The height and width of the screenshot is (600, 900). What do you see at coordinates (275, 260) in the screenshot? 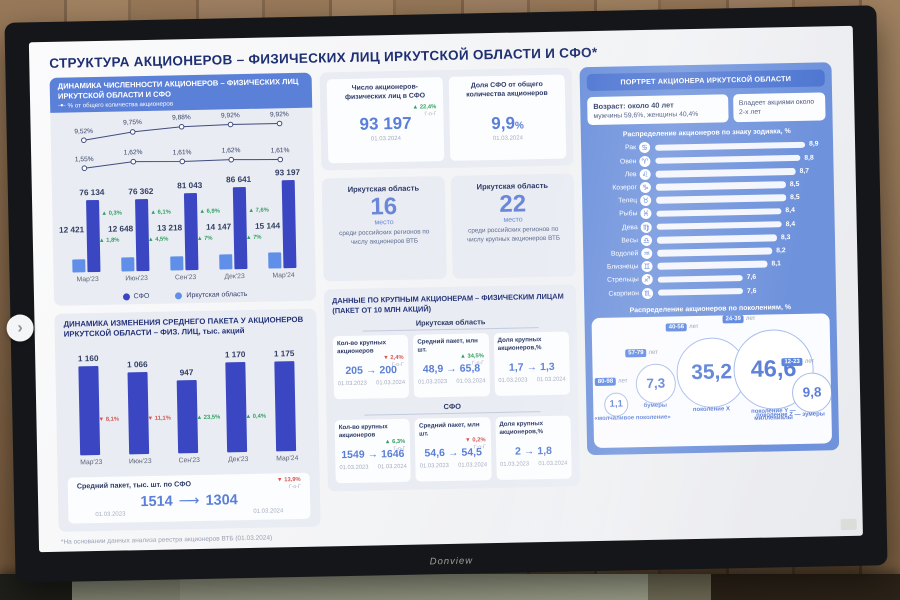
I see `irkutsk-bar` at bounding box center [275, 260].